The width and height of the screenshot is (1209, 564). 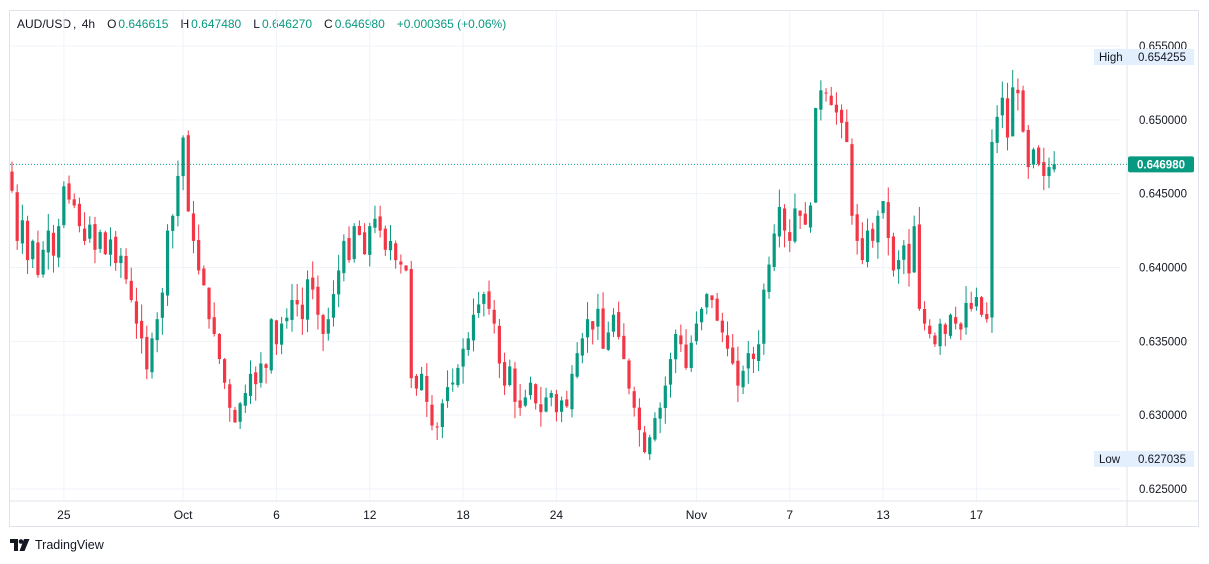 I want to click on low-badge, so click(x=1144, y=458).